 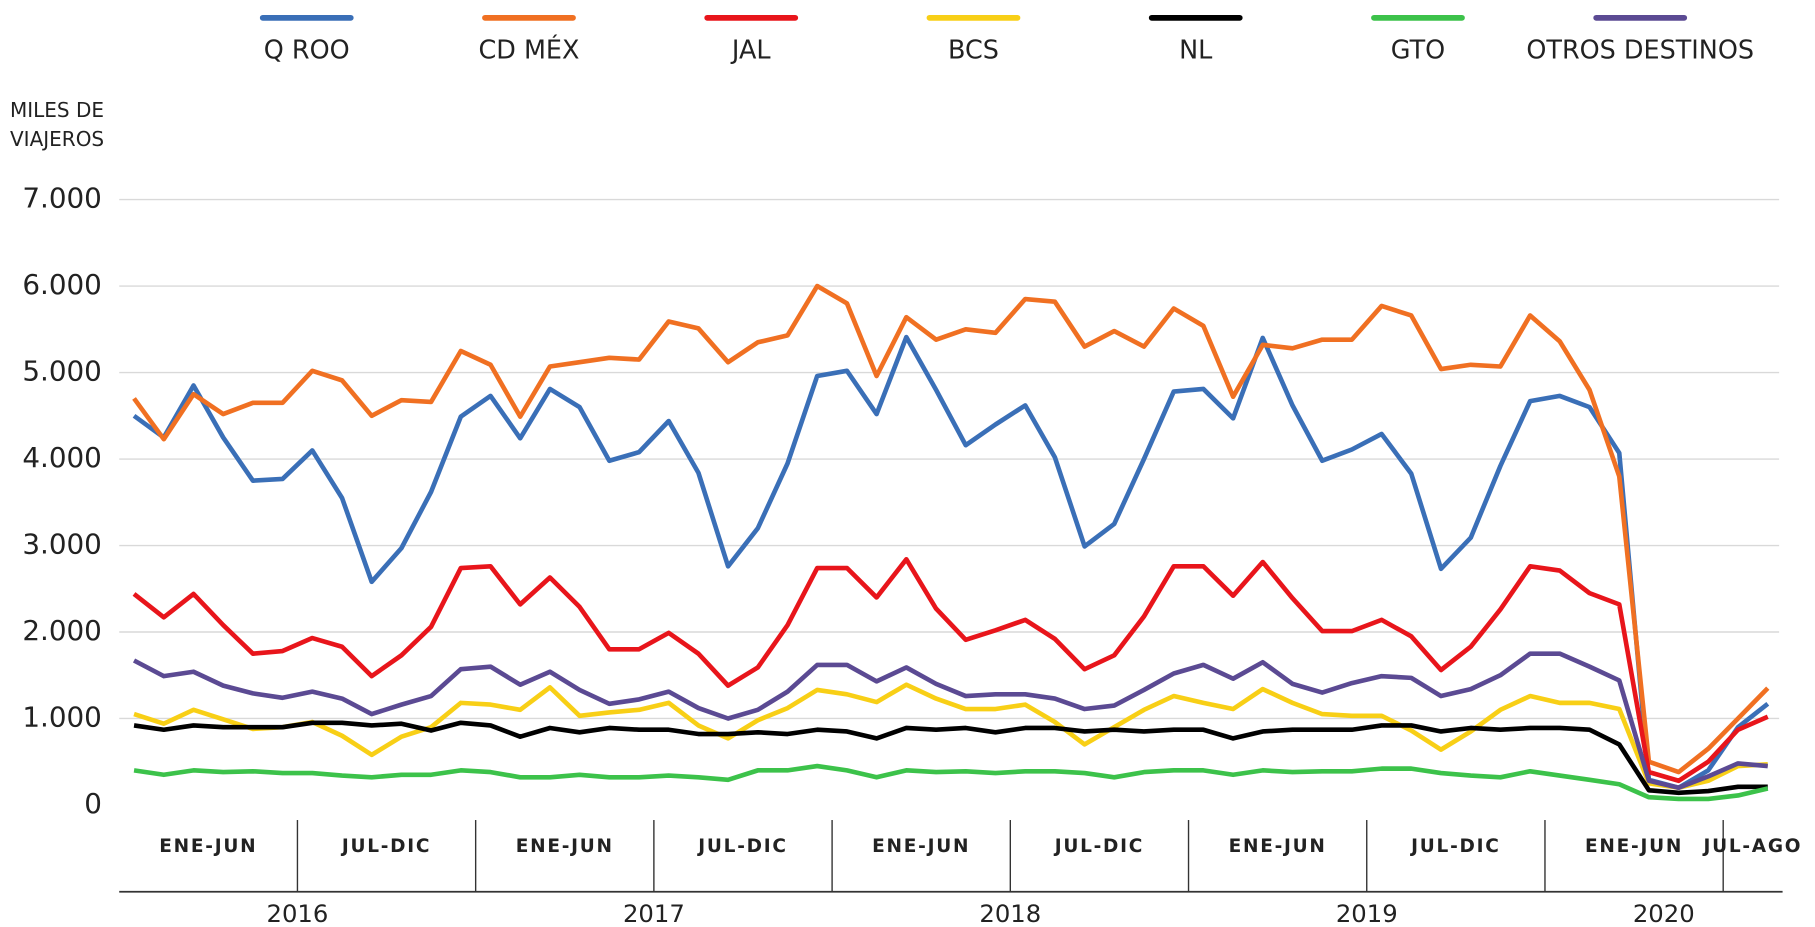 What do you see at coordinates (529, 50) in the screenshot?
I see `legend-label: CD MÉX` at bounding box center [529, 50].